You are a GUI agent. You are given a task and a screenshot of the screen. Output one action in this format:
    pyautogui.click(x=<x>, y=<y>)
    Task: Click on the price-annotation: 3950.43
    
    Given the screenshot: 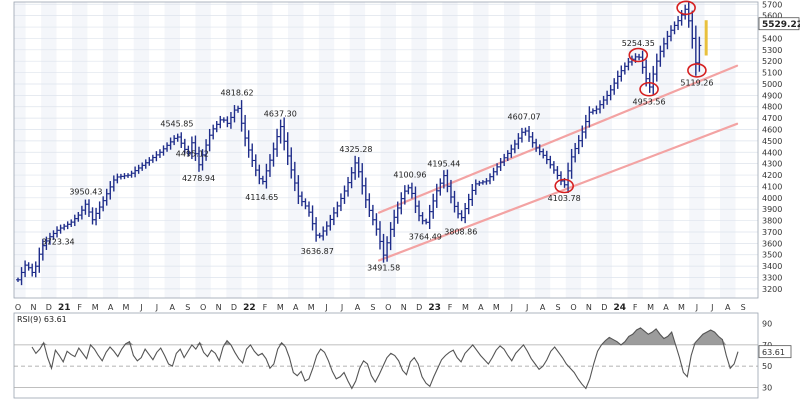 What is the action you would take?
    pyautogui.click(x=85, y=191)
    